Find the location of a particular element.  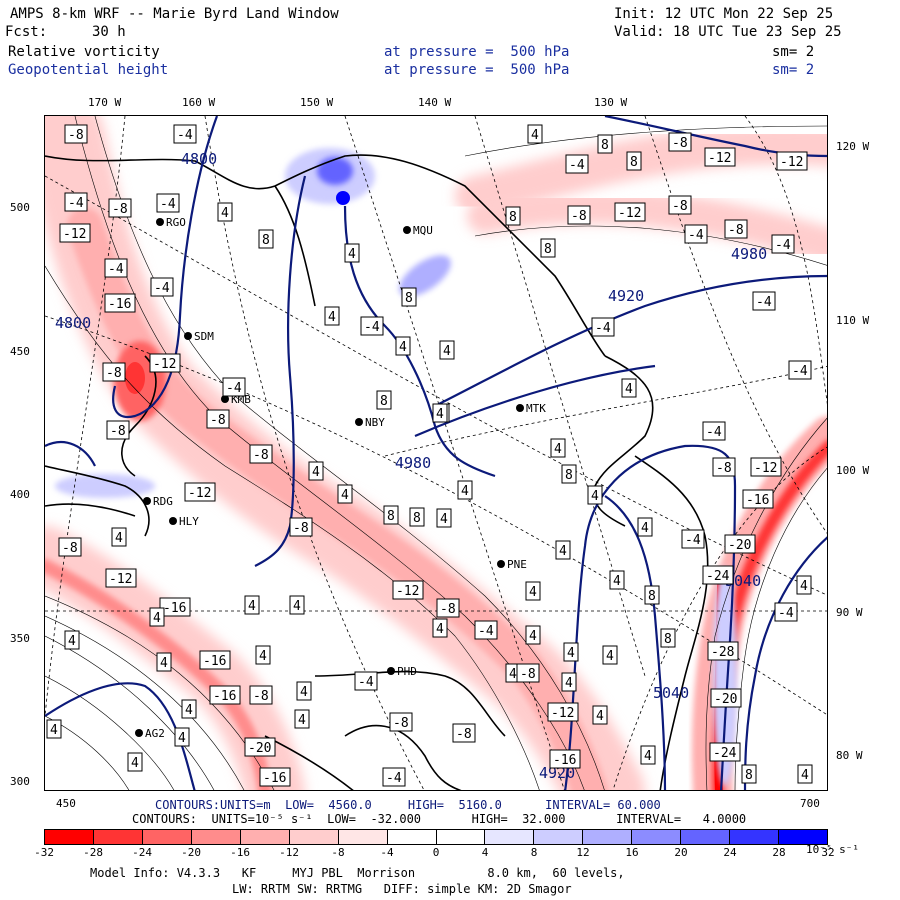

bottom-x-label: 700 is located at coordinates (810, 803).